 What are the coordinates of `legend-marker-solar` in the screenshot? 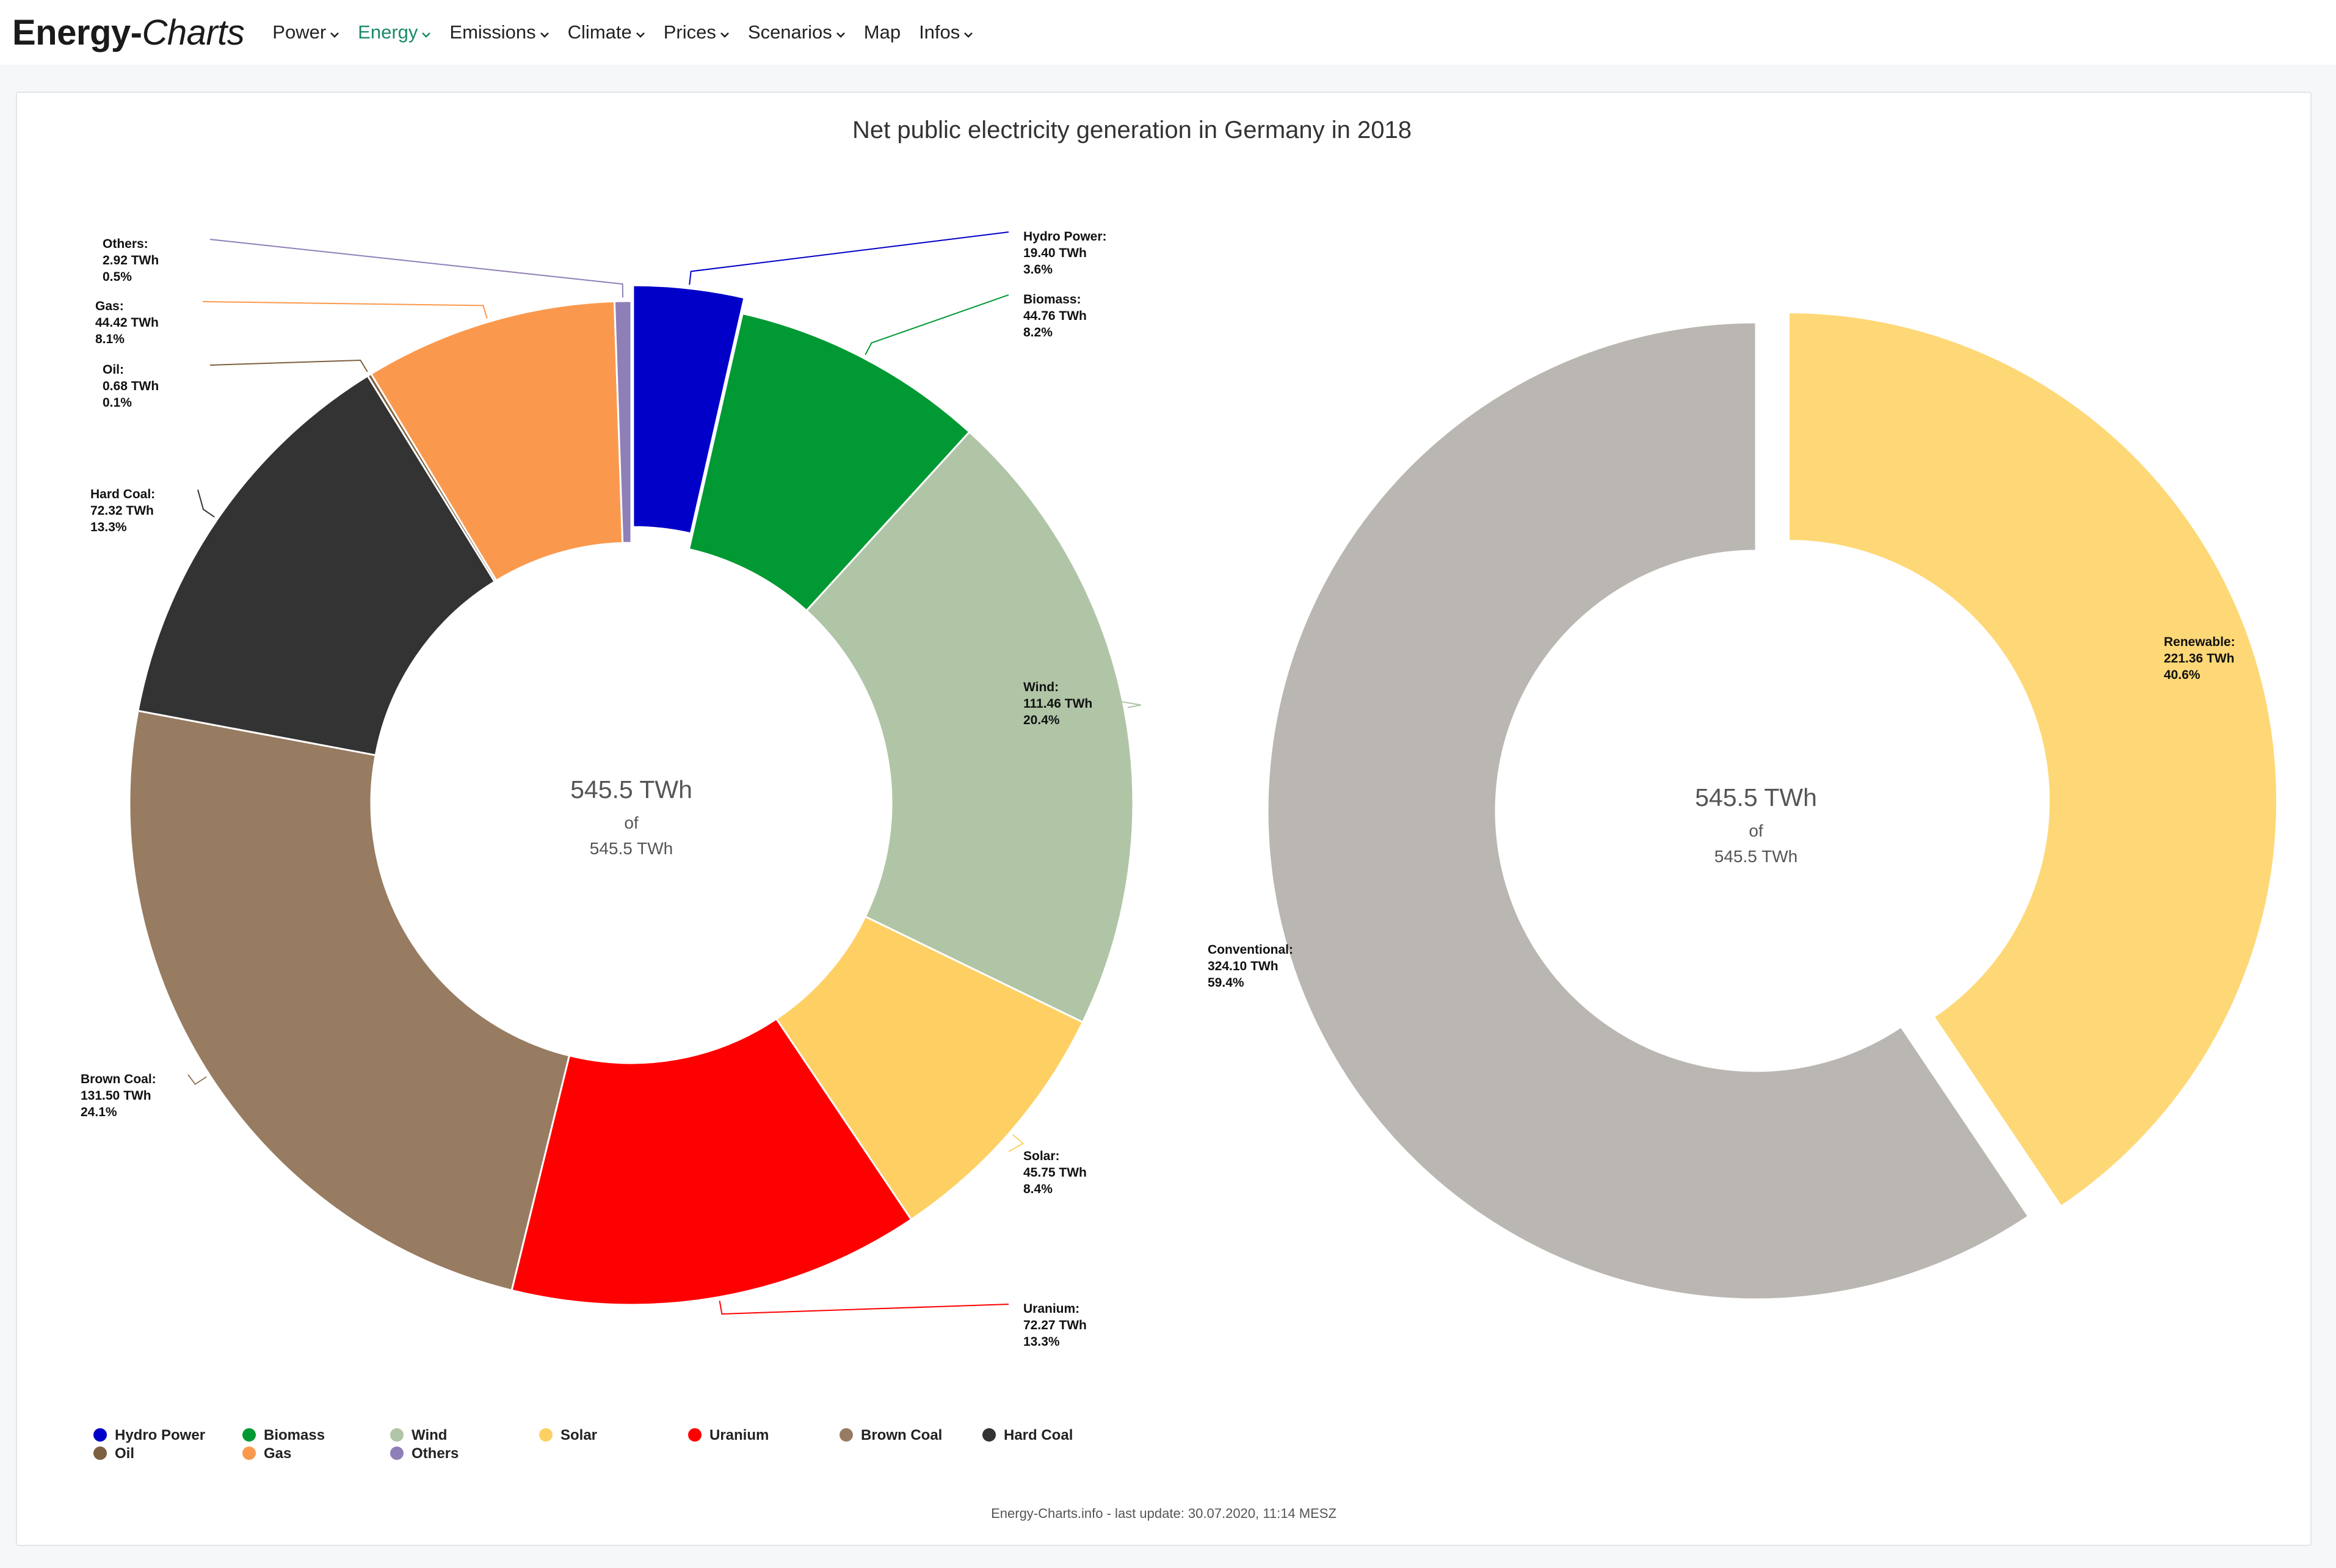 It's located at (546, 1435).